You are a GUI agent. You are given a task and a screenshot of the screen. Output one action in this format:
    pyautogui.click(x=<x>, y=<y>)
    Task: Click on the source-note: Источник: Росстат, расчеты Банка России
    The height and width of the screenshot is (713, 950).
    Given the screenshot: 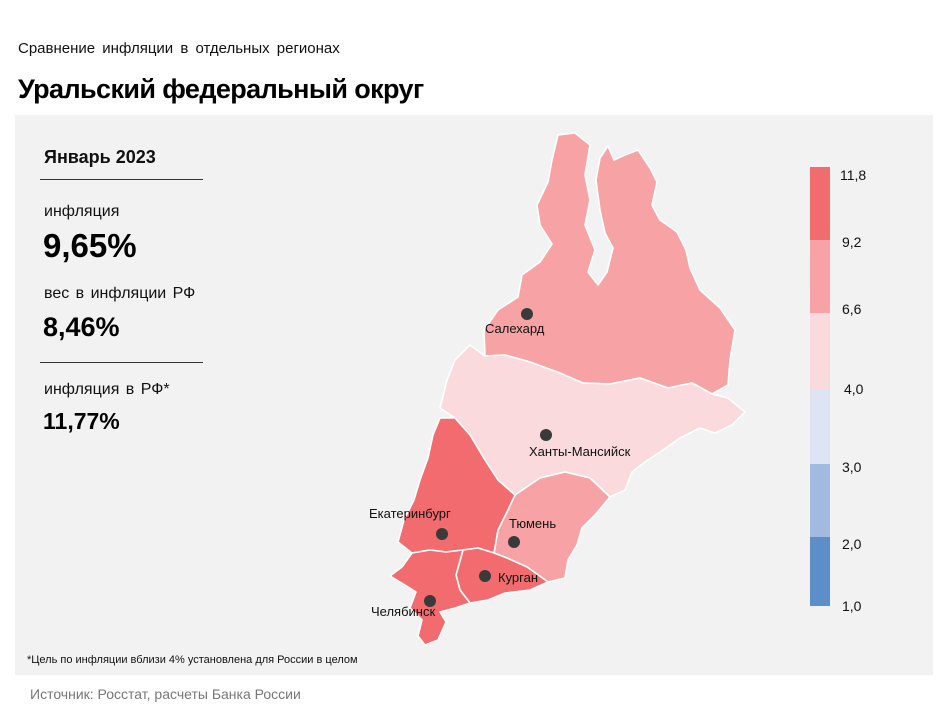 What is the action you would take?
    pyautogui.click(x=165, y=694)
    